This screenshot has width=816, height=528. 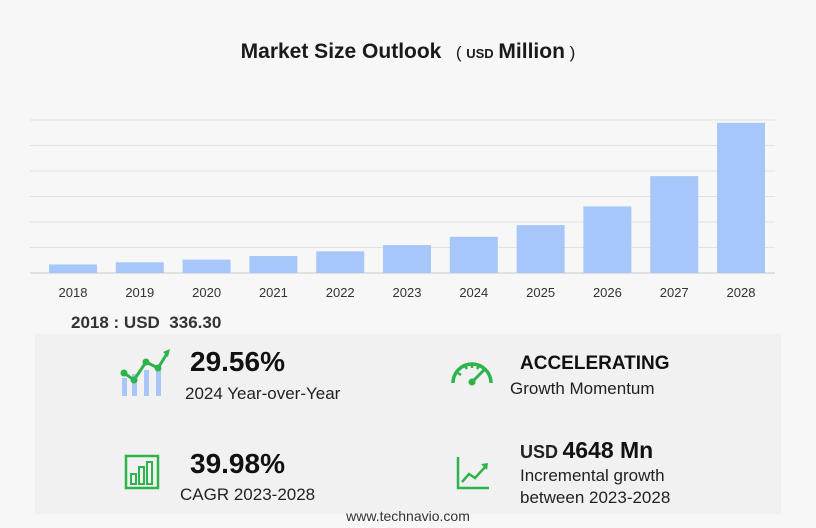 What do you see at coordinates (607, 239) in the screenshot?
I see `bar-2026` at bounding box center [607, 239].